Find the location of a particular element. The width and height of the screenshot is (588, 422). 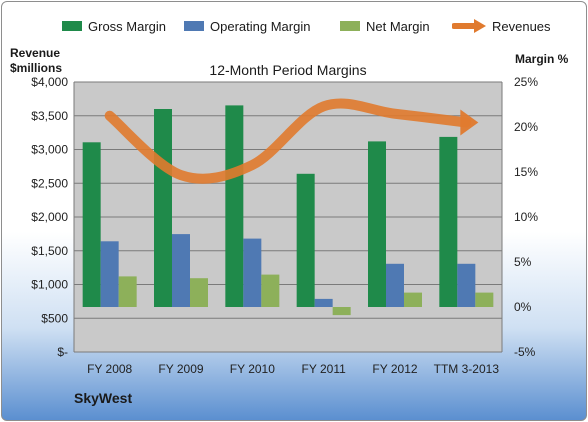

legend-operating-margin-label: Operating Margin is located at coordinates (260, 26).